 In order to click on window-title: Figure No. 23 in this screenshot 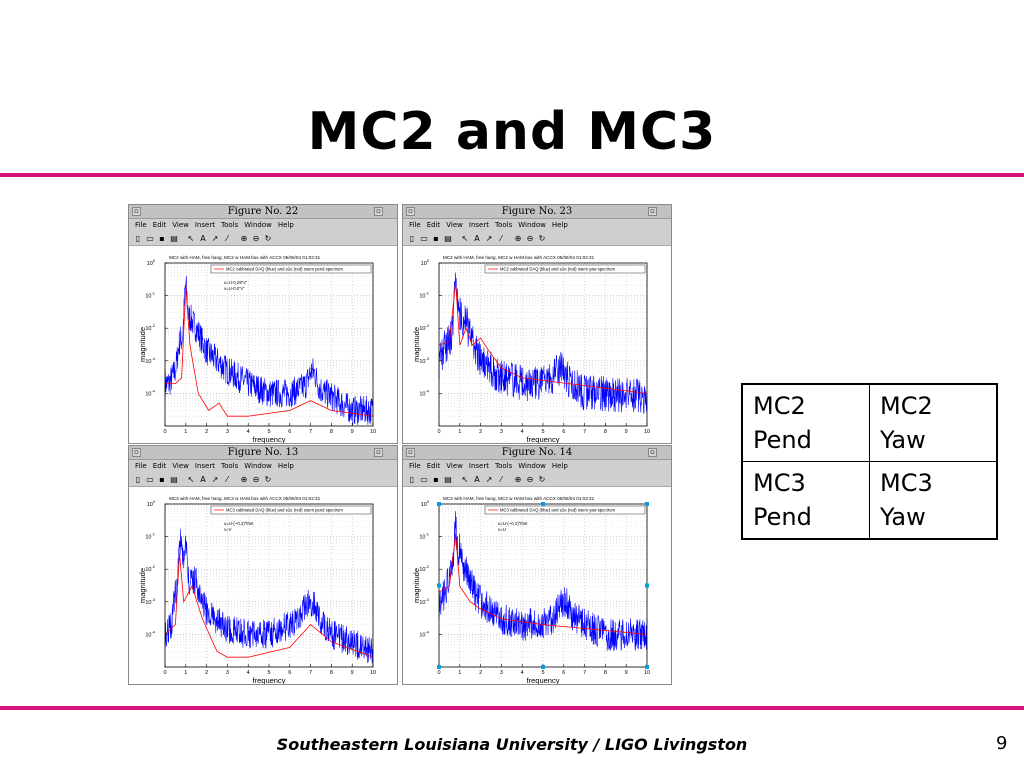, I will do `click(537, 211)`.